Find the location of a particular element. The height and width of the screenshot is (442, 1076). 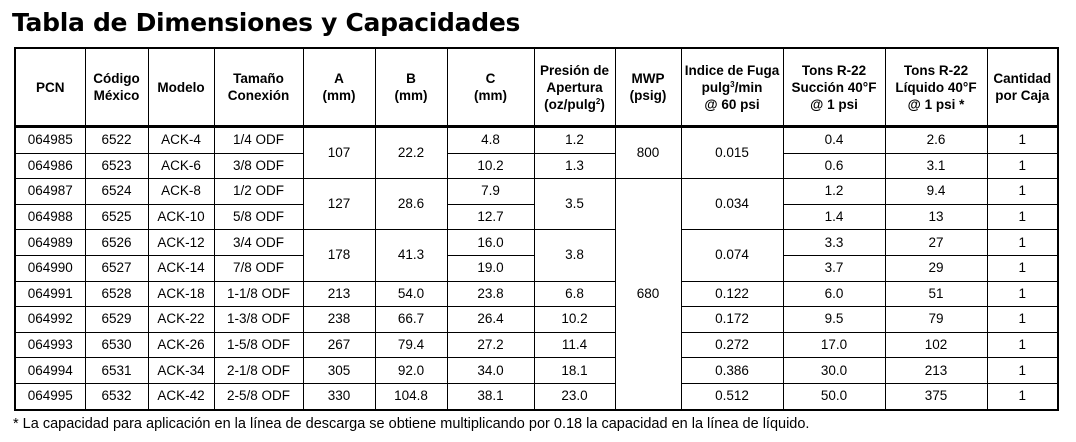

cell-liquido: 2.6 is located at coordinates (936, 140).